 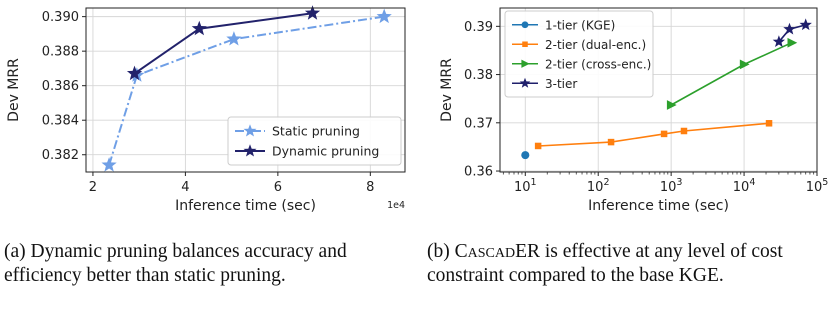 What do you see at coordinates (60, 17) in the screenshot?
I see `y-tick-label: 0.390` at bounding box center [60, 17].